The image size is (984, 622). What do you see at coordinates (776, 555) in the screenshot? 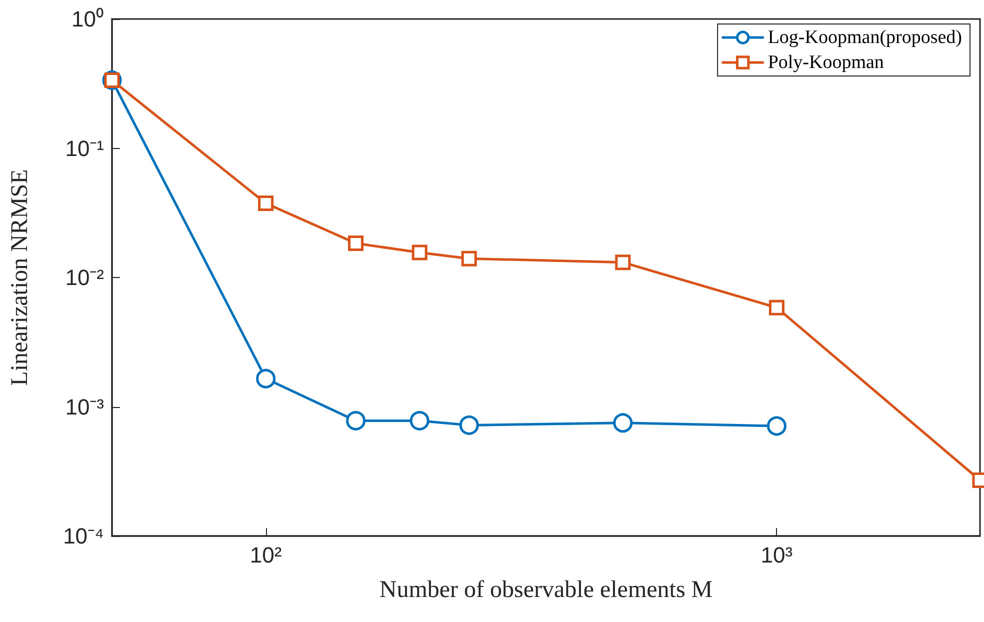
I see `x-tick-label: 10³` at bounding box center [776, 555].